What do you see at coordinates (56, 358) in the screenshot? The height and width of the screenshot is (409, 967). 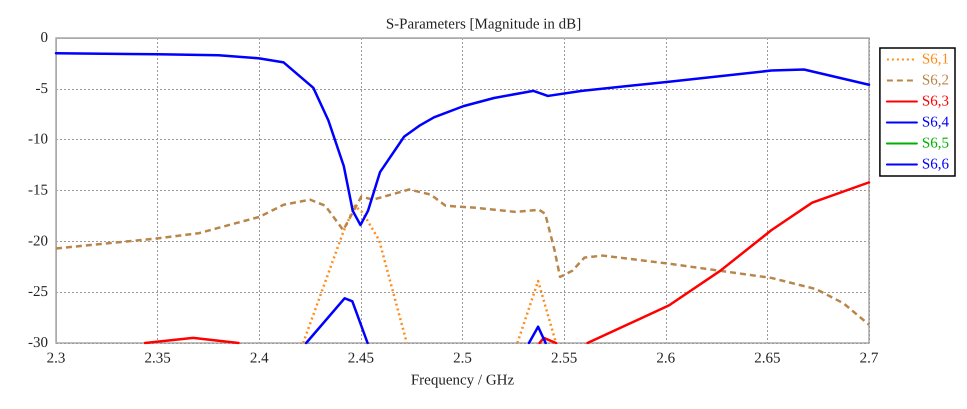 I see `x-tick-label: 2.3` at bounding box center [56, 358].